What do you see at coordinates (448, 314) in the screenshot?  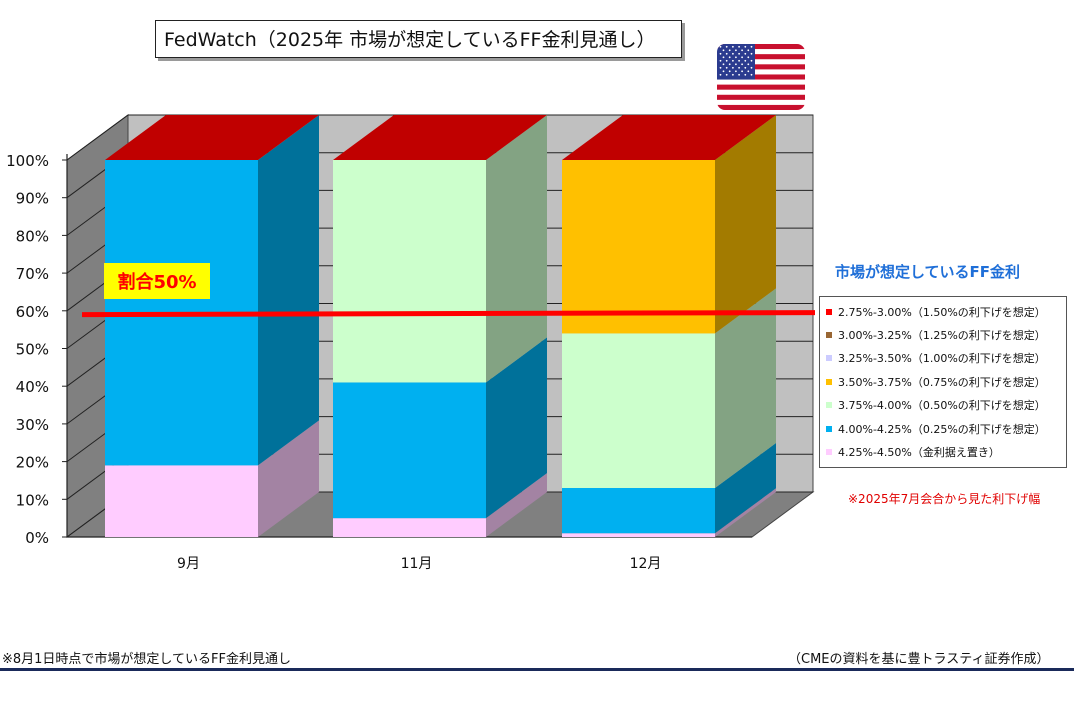 I see `reference-line` at bounding box center [448, 314].